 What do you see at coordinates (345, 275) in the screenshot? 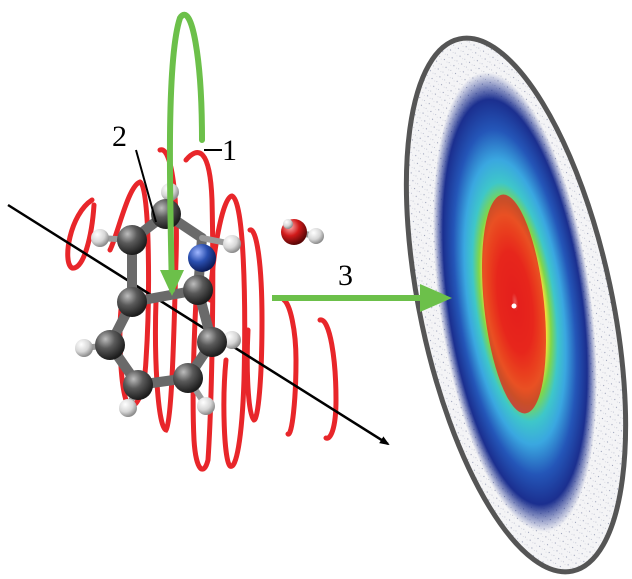
I see `label-three: 3` at bounding box center [345, 275].